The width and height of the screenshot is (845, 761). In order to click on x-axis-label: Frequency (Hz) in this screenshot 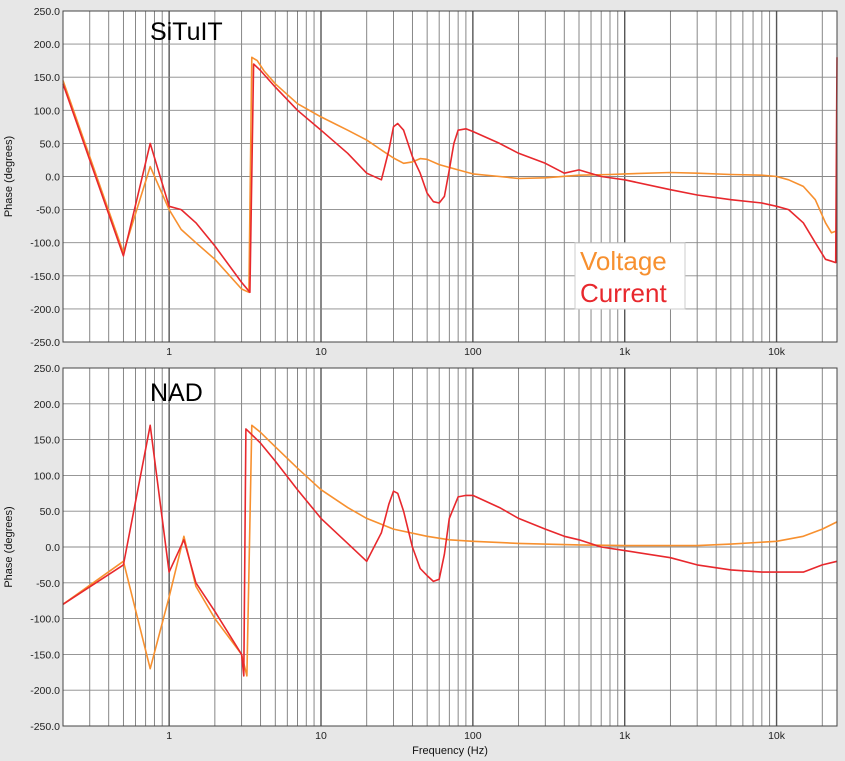, I will do `click(450, 751)`.